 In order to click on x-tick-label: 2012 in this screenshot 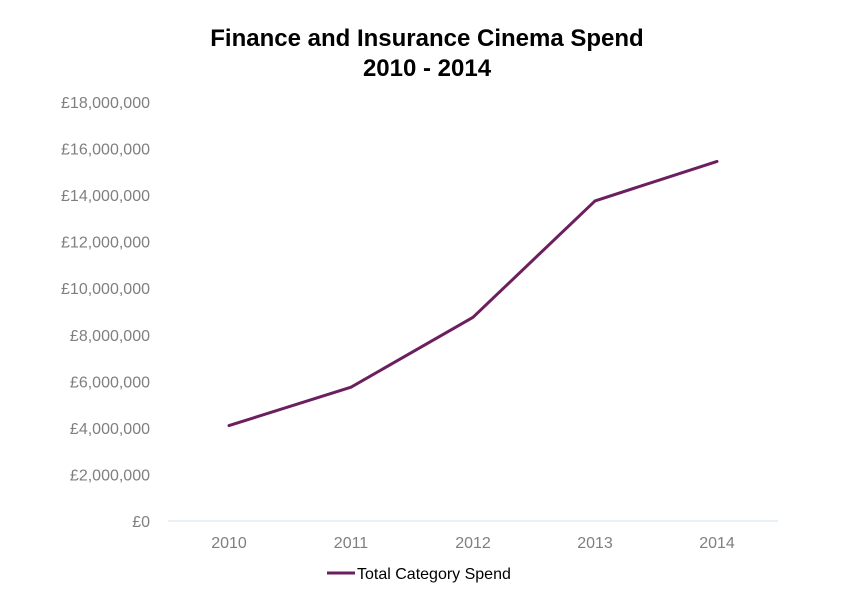, I will do `click(473, 543)`.